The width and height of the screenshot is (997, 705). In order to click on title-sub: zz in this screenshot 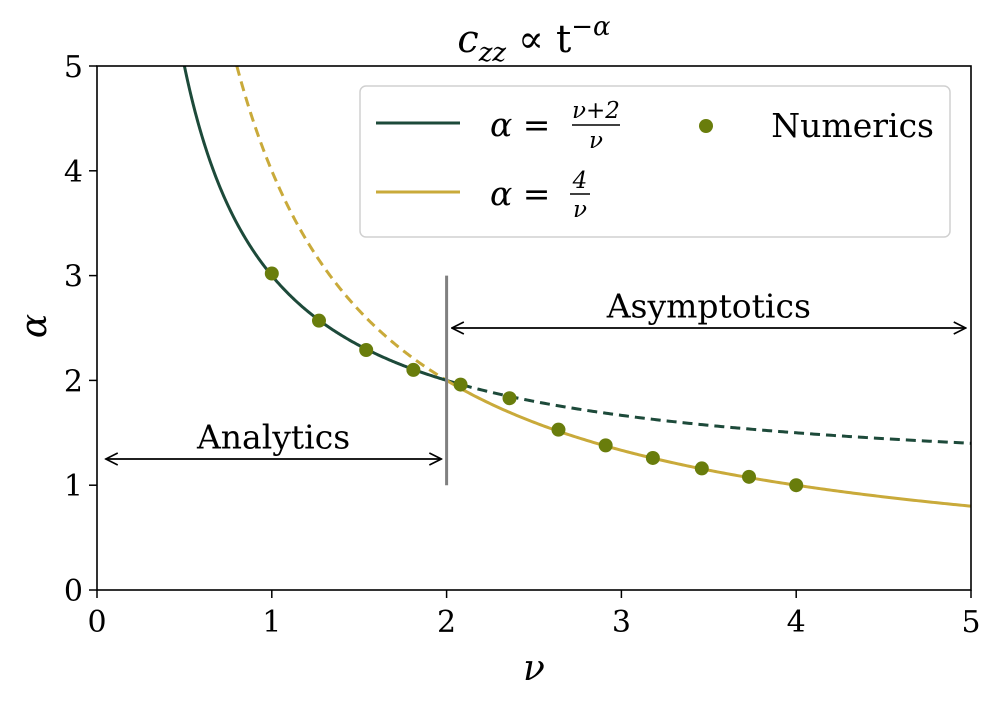, I will do `click(492, 53)`.